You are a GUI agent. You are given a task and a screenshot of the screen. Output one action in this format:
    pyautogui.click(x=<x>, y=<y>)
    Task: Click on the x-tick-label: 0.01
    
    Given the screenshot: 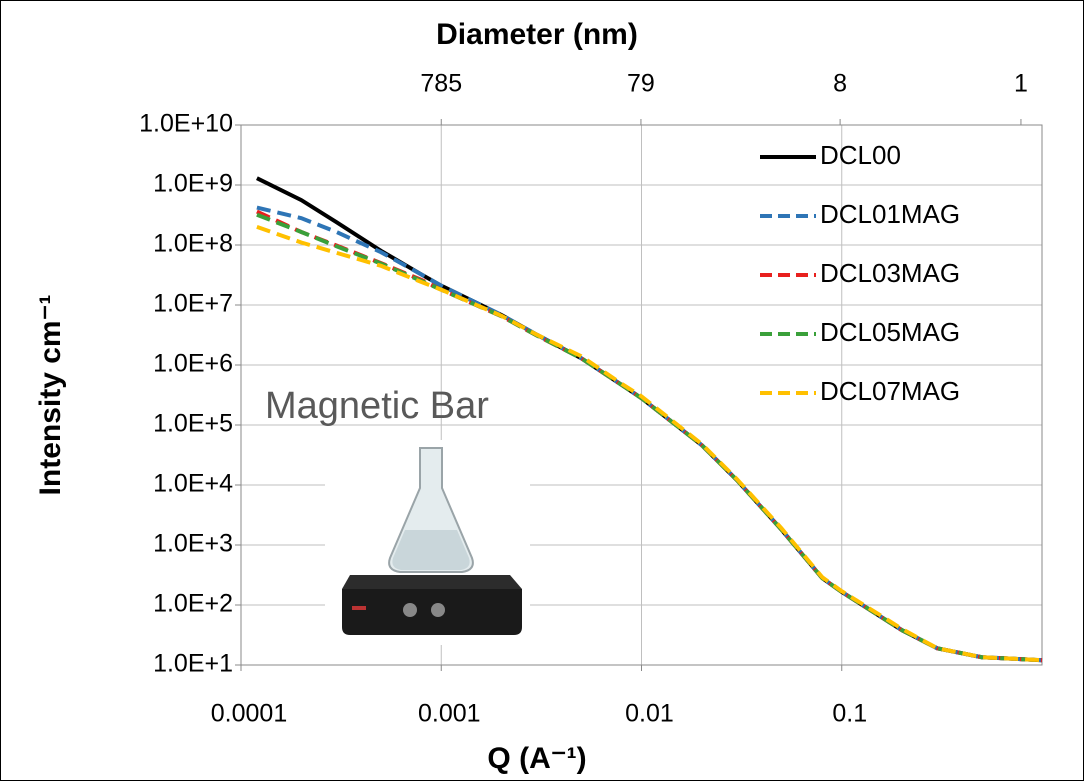 What is the action you would take?
    pyautogui.click(x=649, y=714)
    